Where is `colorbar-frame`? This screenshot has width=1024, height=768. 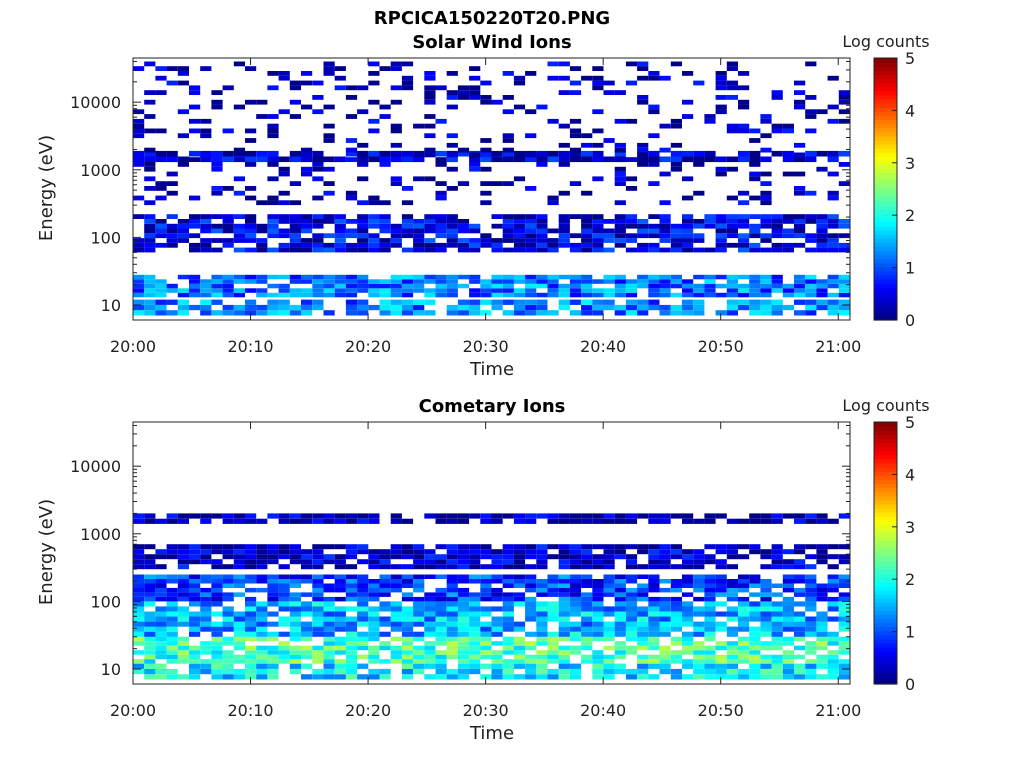
colorbar-frame is located at coordinates (885, 189).